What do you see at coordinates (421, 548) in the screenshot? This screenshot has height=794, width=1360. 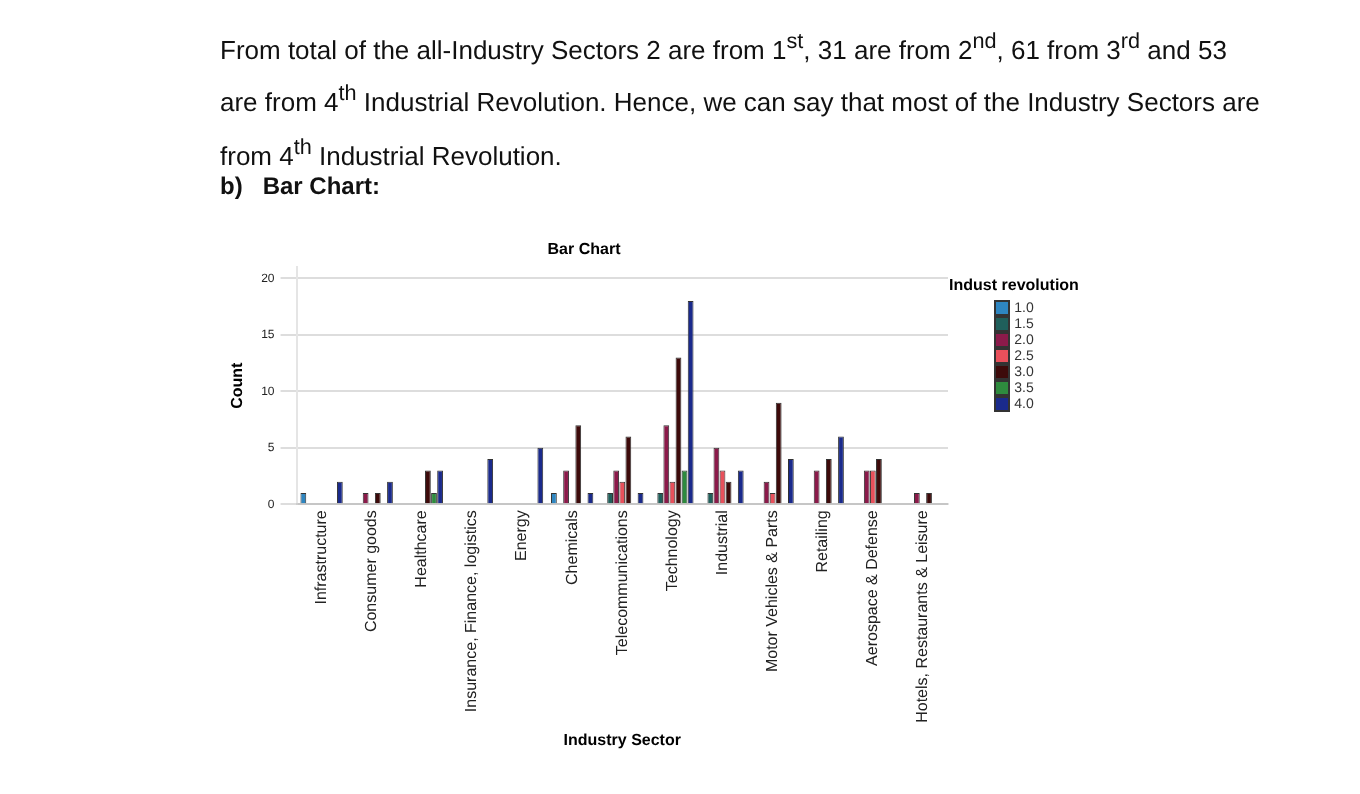 I see `x-tick-label: Healthcare` at bounding box center [421, 548].